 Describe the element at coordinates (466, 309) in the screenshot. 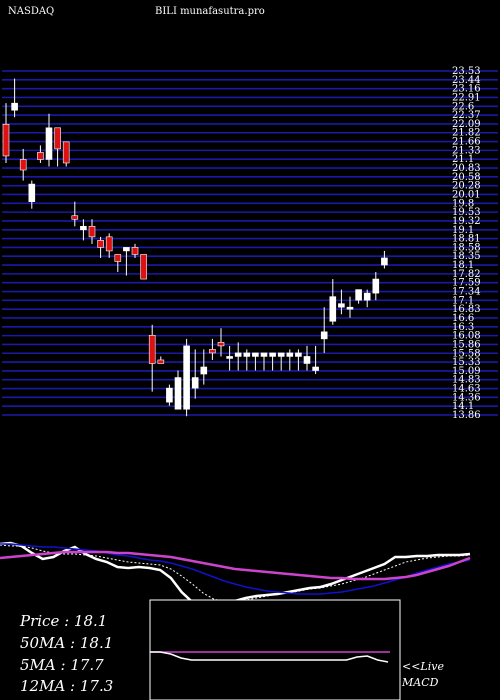

I see `price-tick-label: 16.83` at that location.